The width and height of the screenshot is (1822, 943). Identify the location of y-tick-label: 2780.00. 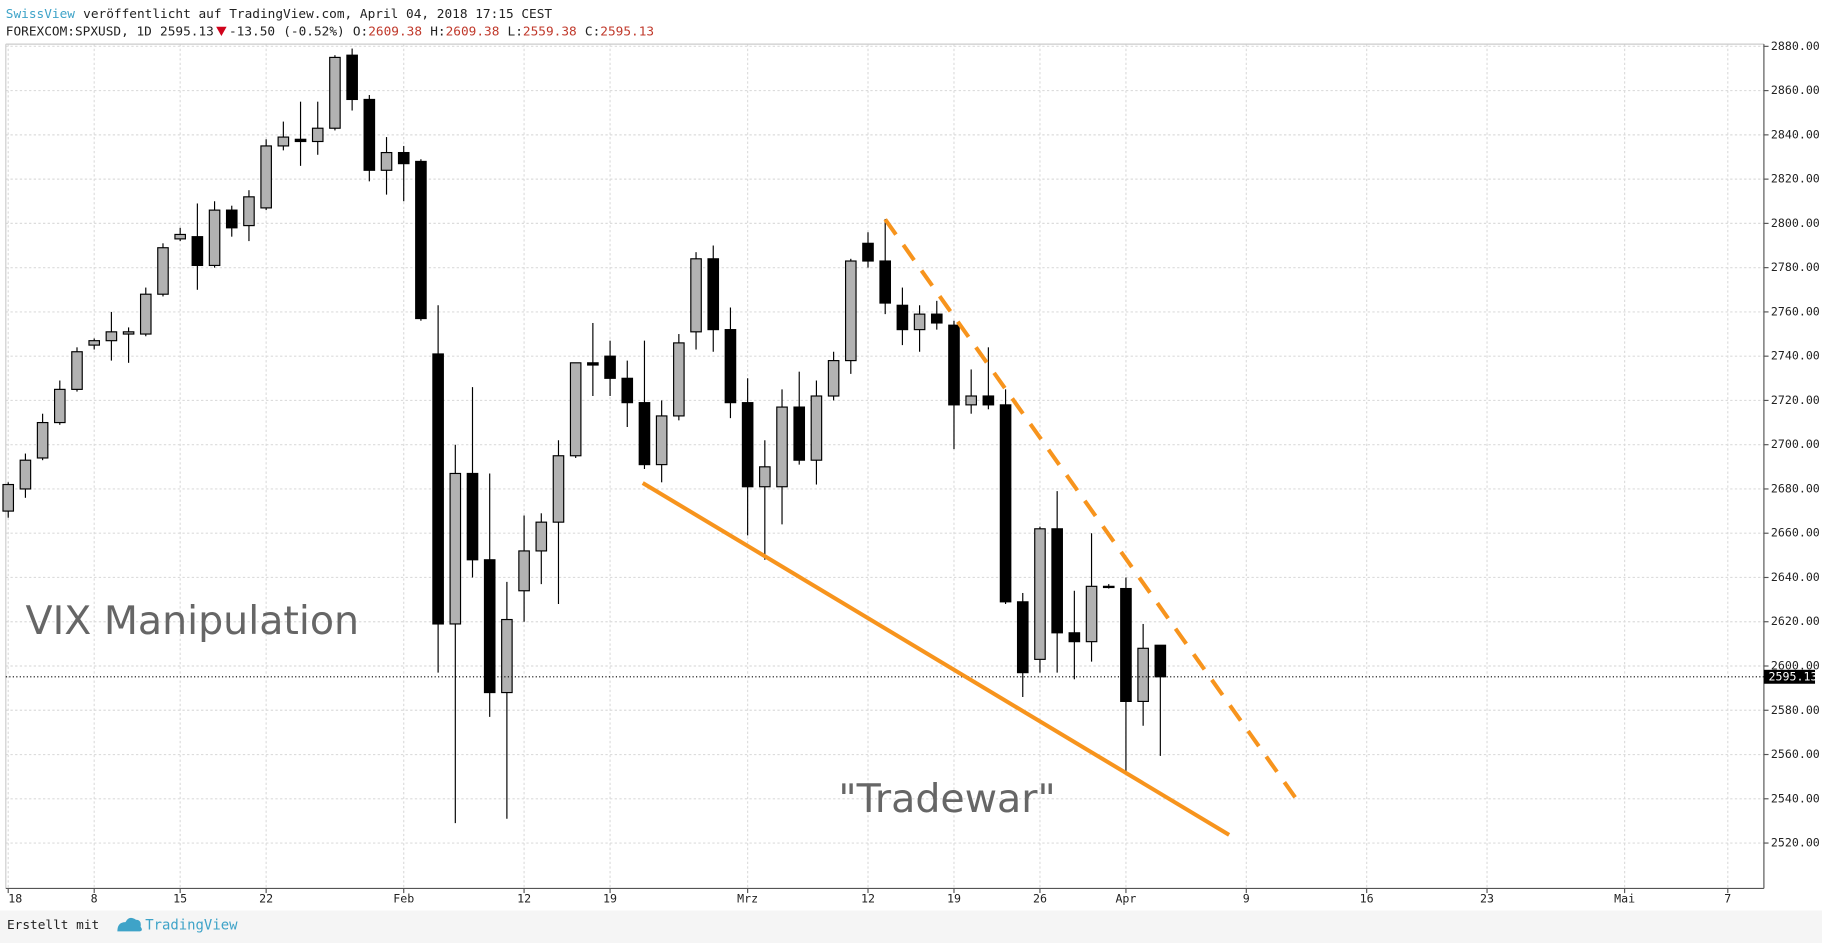
(1795, 267).